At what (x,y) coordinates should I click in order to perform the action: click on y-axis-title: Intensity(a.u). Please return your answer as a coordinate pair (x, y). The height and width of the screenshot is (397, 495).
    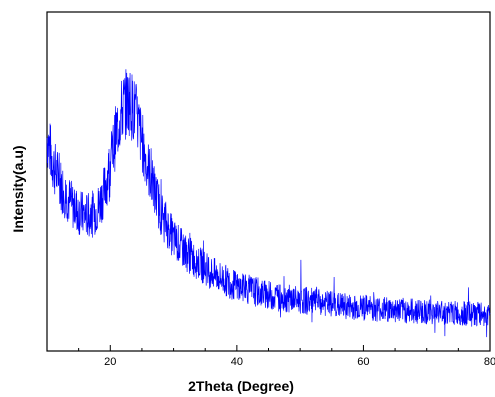
    Looking at the image, I should click on (18, 188).